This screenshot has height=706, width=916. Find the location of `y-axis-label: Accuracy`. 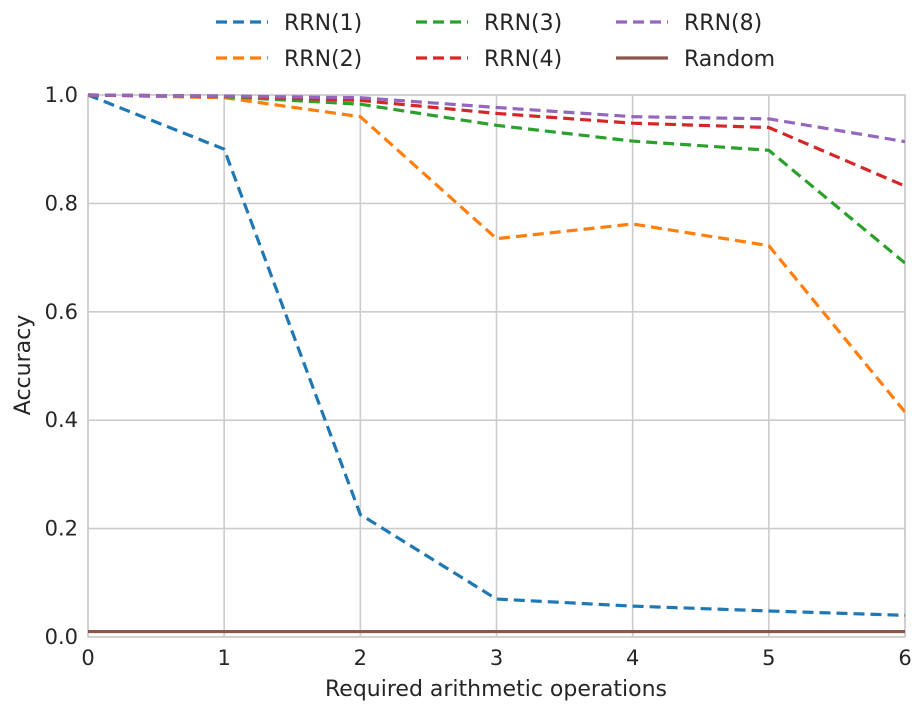

y-axis-label: Accuracy is located at coordinates (23, 365).